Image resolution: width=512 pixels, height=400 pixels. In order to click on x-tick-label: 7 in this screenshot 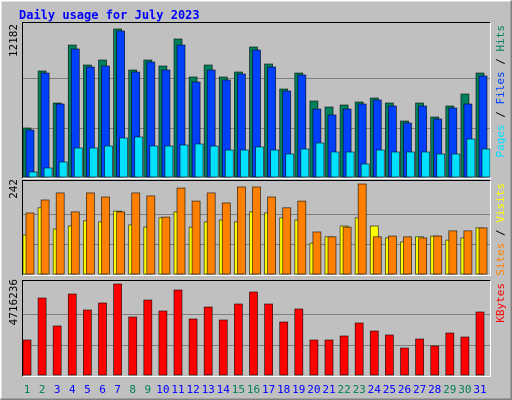, I will do `click(117, 389)`.